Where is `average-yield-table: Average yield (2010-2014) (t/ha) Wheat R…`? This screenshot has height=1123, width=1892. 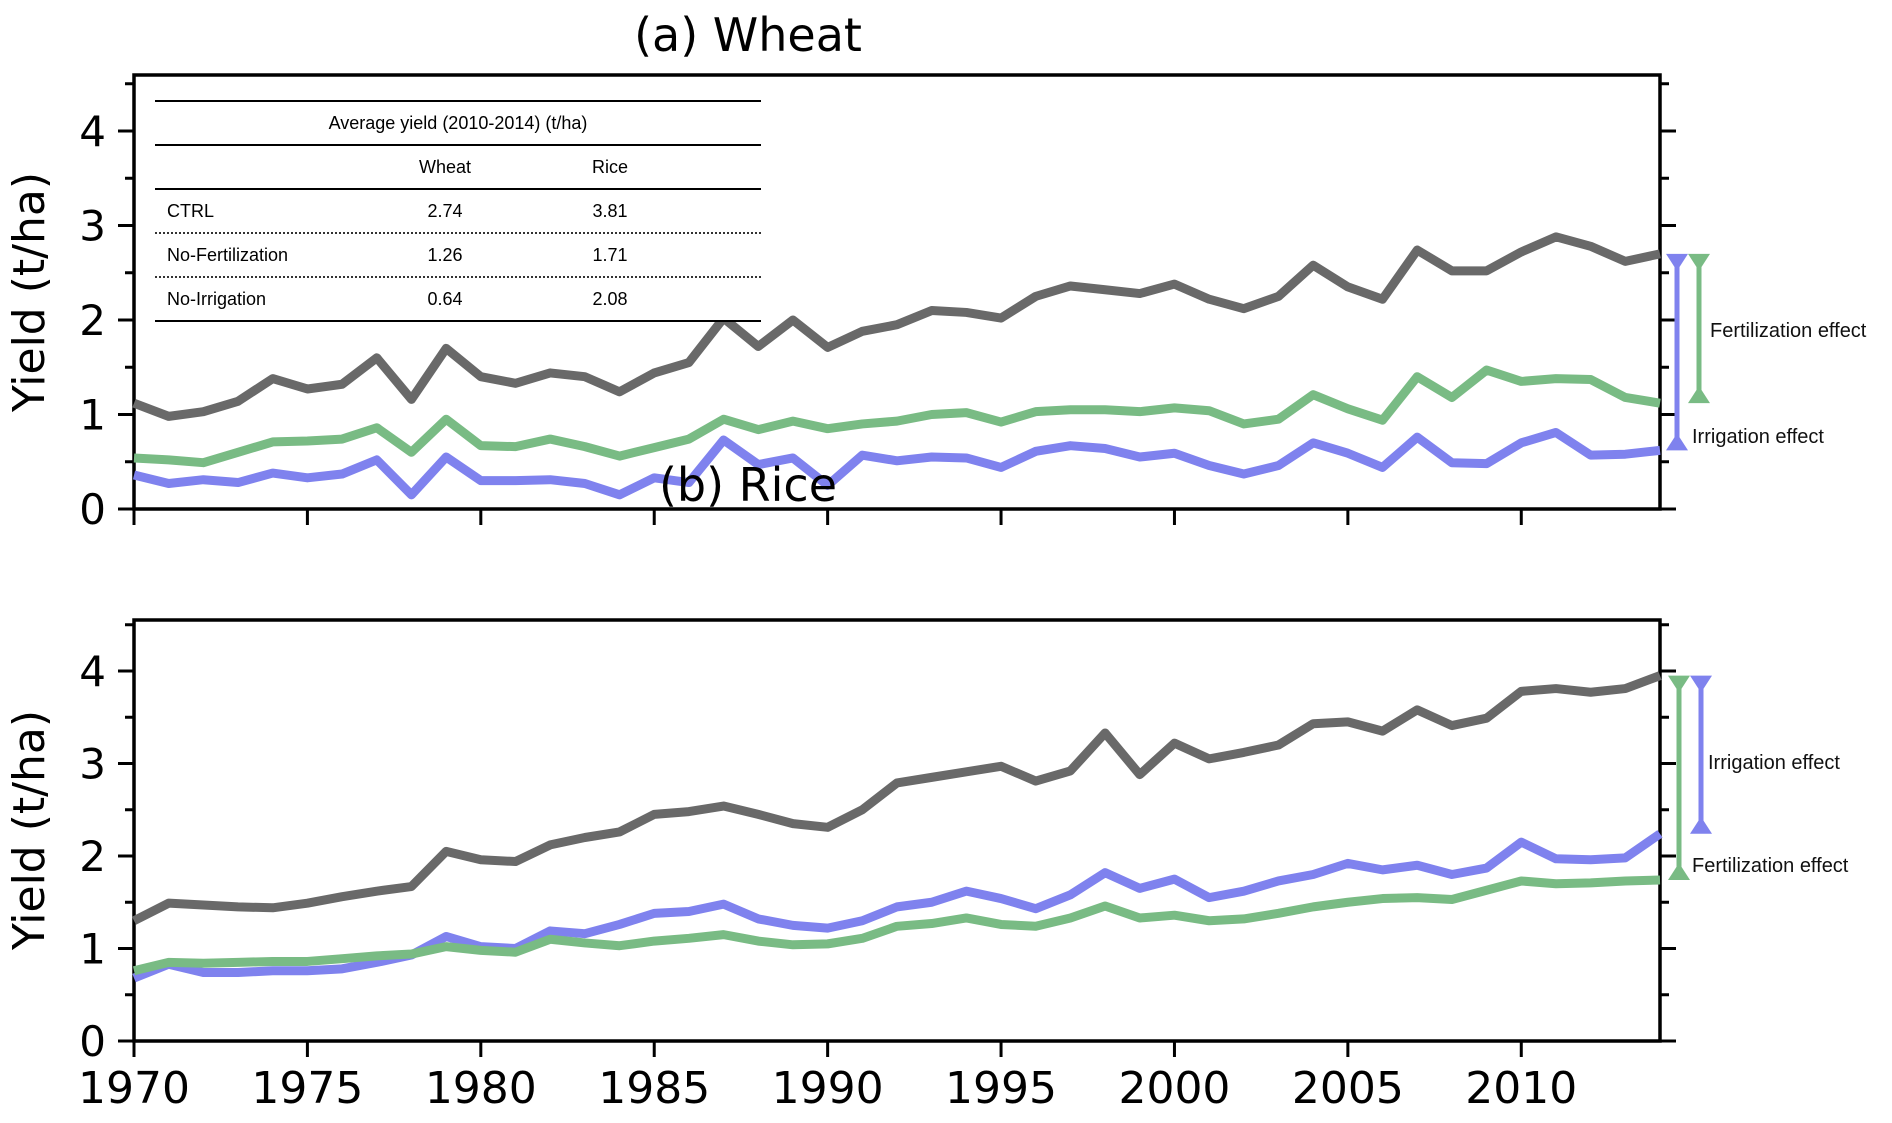
average-yield-table: Average yield (2010-2014) (t/ha) Wheat R… is located at coordinates (458, 211).